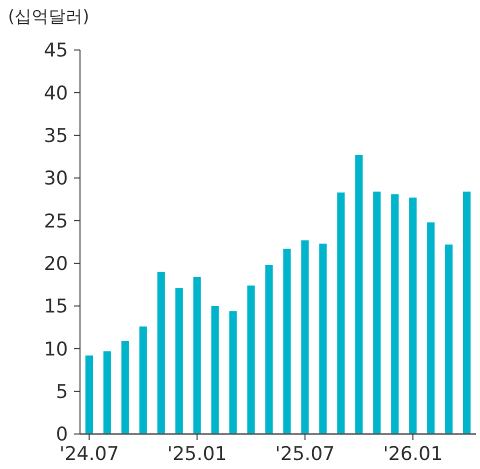 The image size is (480, 469). What do you see at coordinates (56, 263) in the screenshot?
I see `y-tick-label: 20` at bounding box center [56, 263].